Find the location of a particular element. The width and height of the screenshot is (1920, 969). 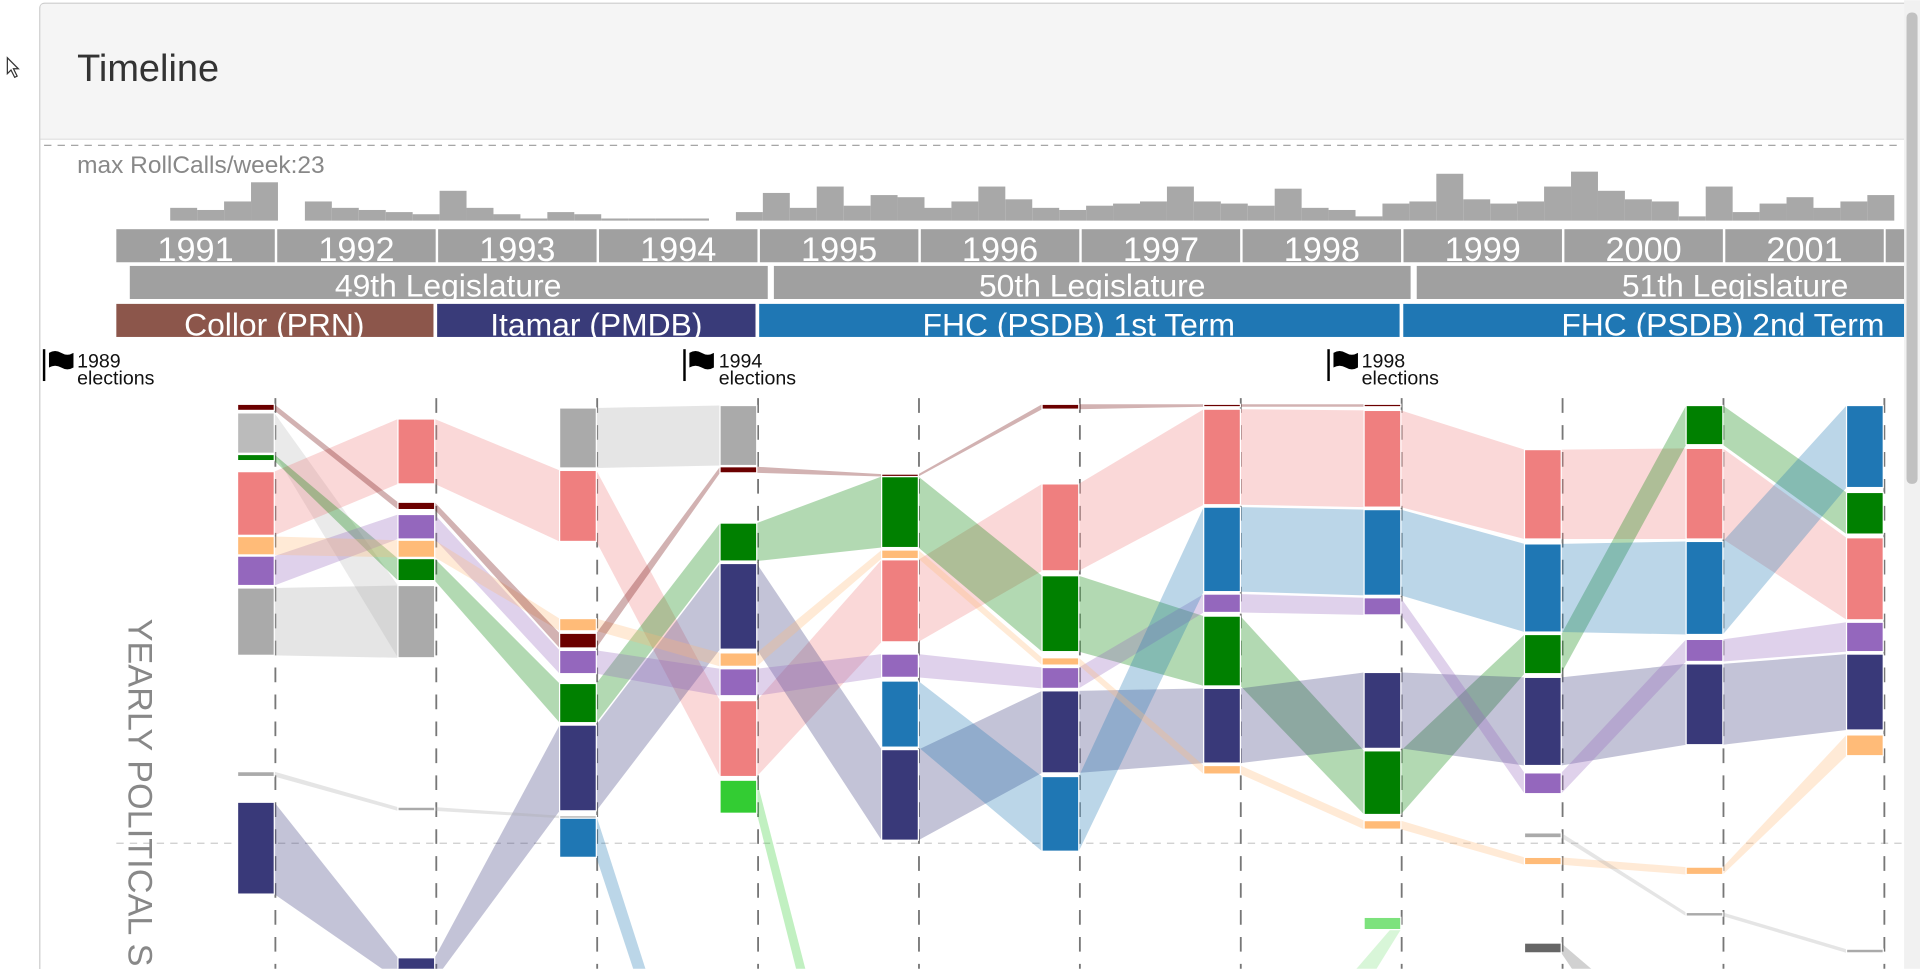

legislature-label: 51th Legislature is located at coordinates (1735, 286).